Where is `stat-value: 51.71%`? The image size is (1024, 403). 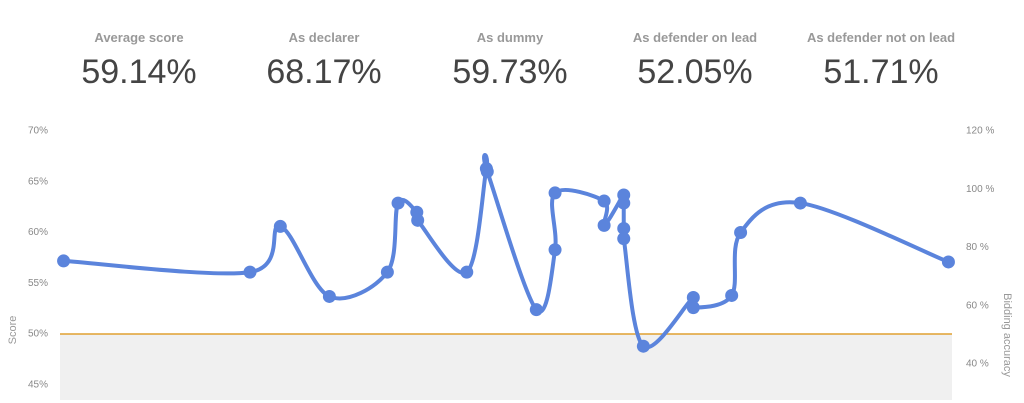 stat-value: 51.71% is located at coordinates (880, 72).